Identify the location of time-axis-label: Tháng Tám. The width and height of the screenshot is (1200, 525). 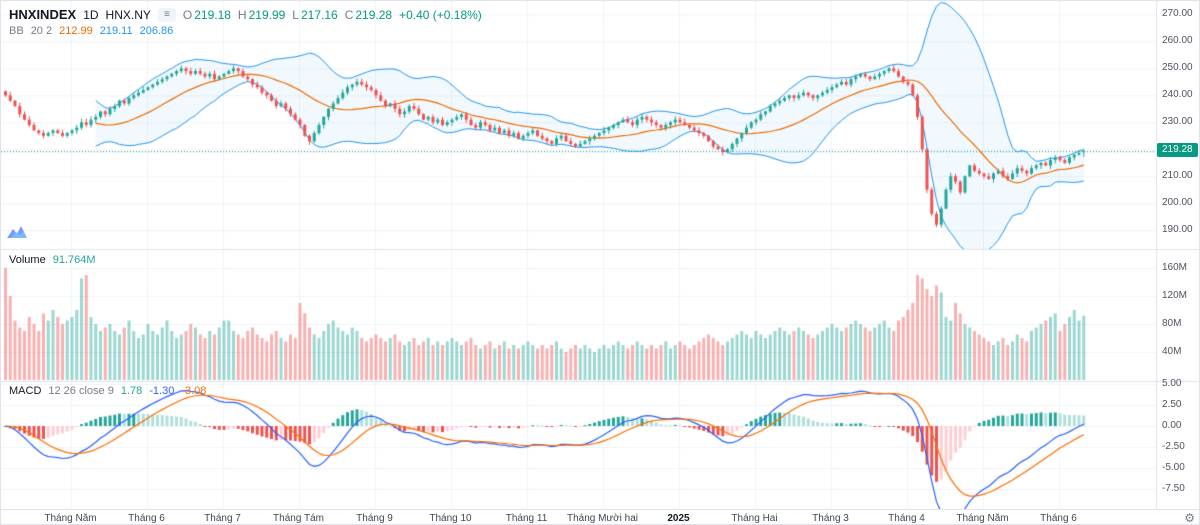
(298, 518).